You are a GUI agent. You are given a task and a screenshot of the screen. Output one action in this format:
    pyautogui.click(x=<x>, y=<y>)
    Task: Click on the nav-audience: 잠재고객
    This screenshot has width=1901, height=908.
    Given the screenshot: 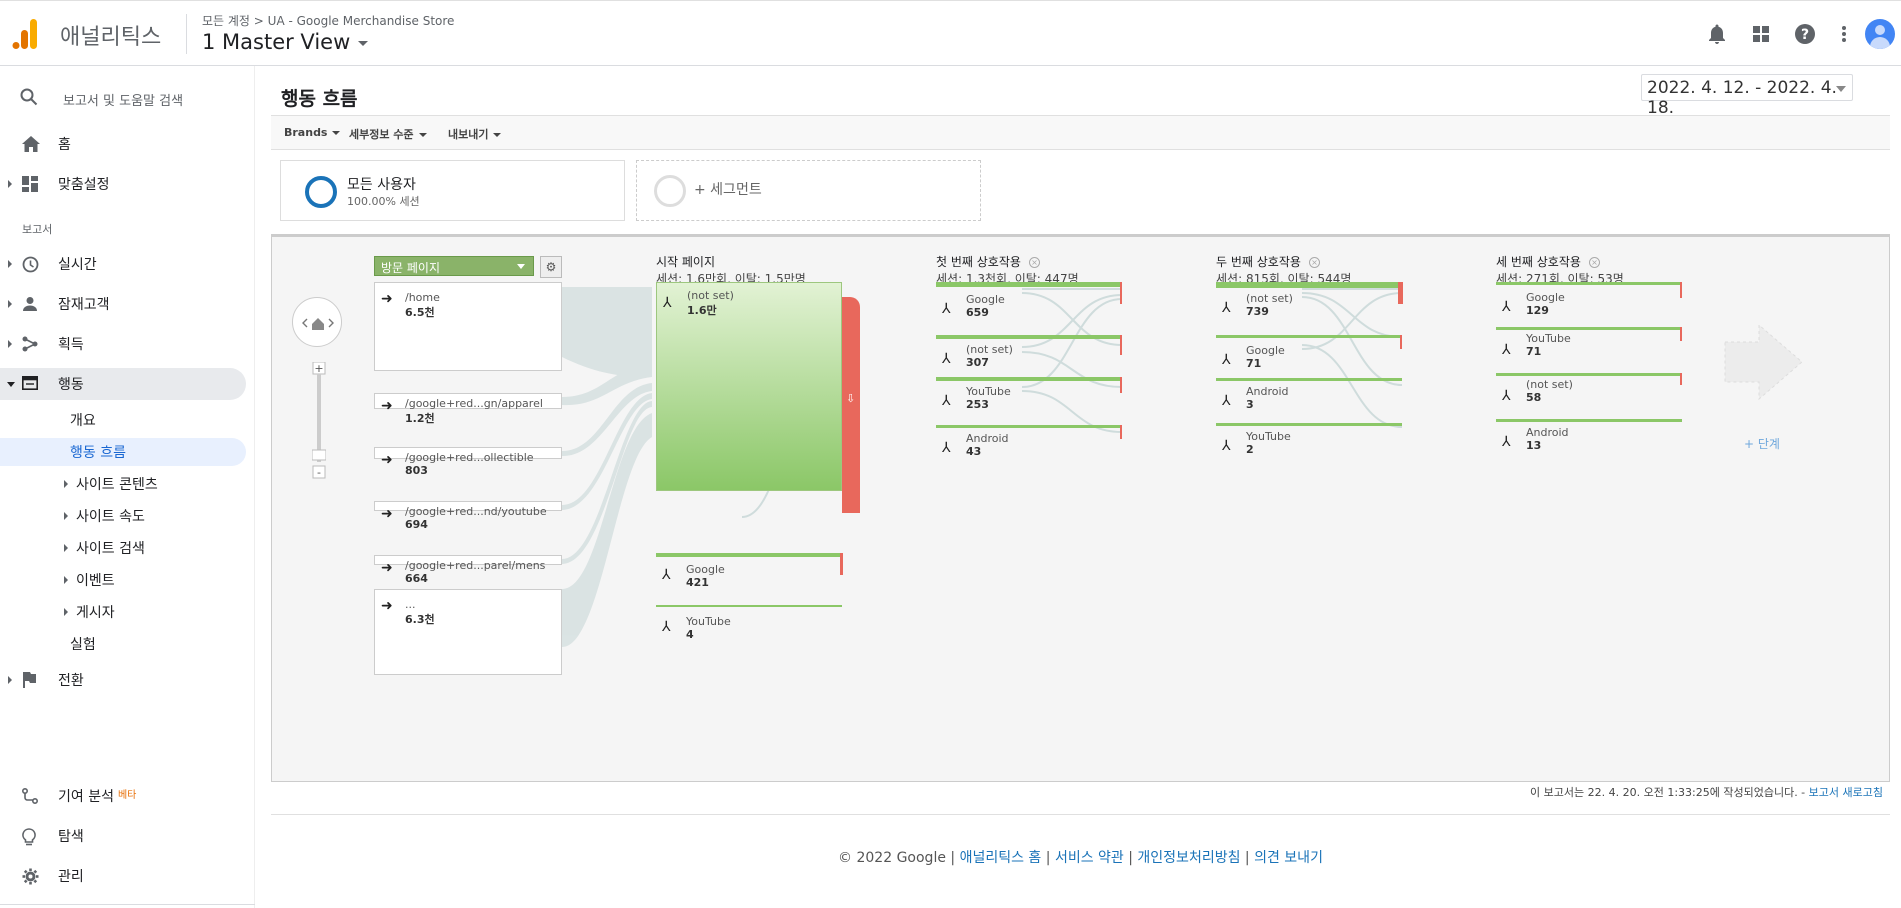 What is the action you would take?
    pyautogui.click(x=123, y=304)
    